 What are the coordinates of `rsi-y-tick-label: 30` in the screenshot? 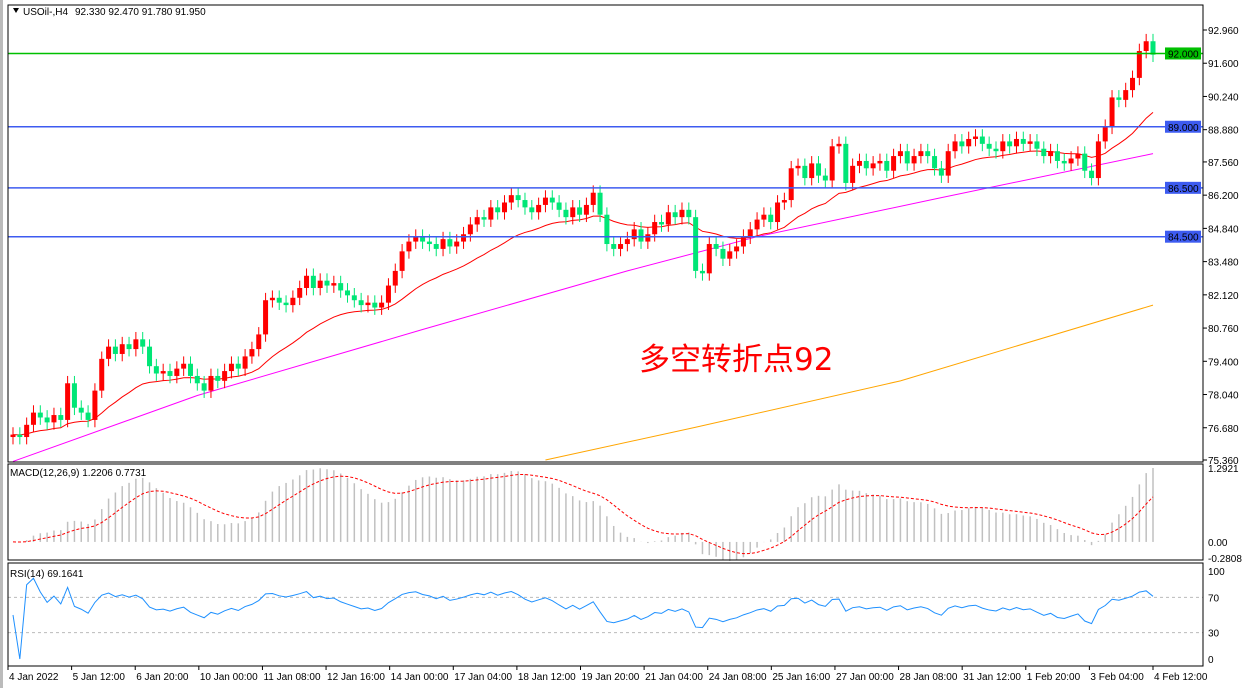 It's located at (1214, 634).